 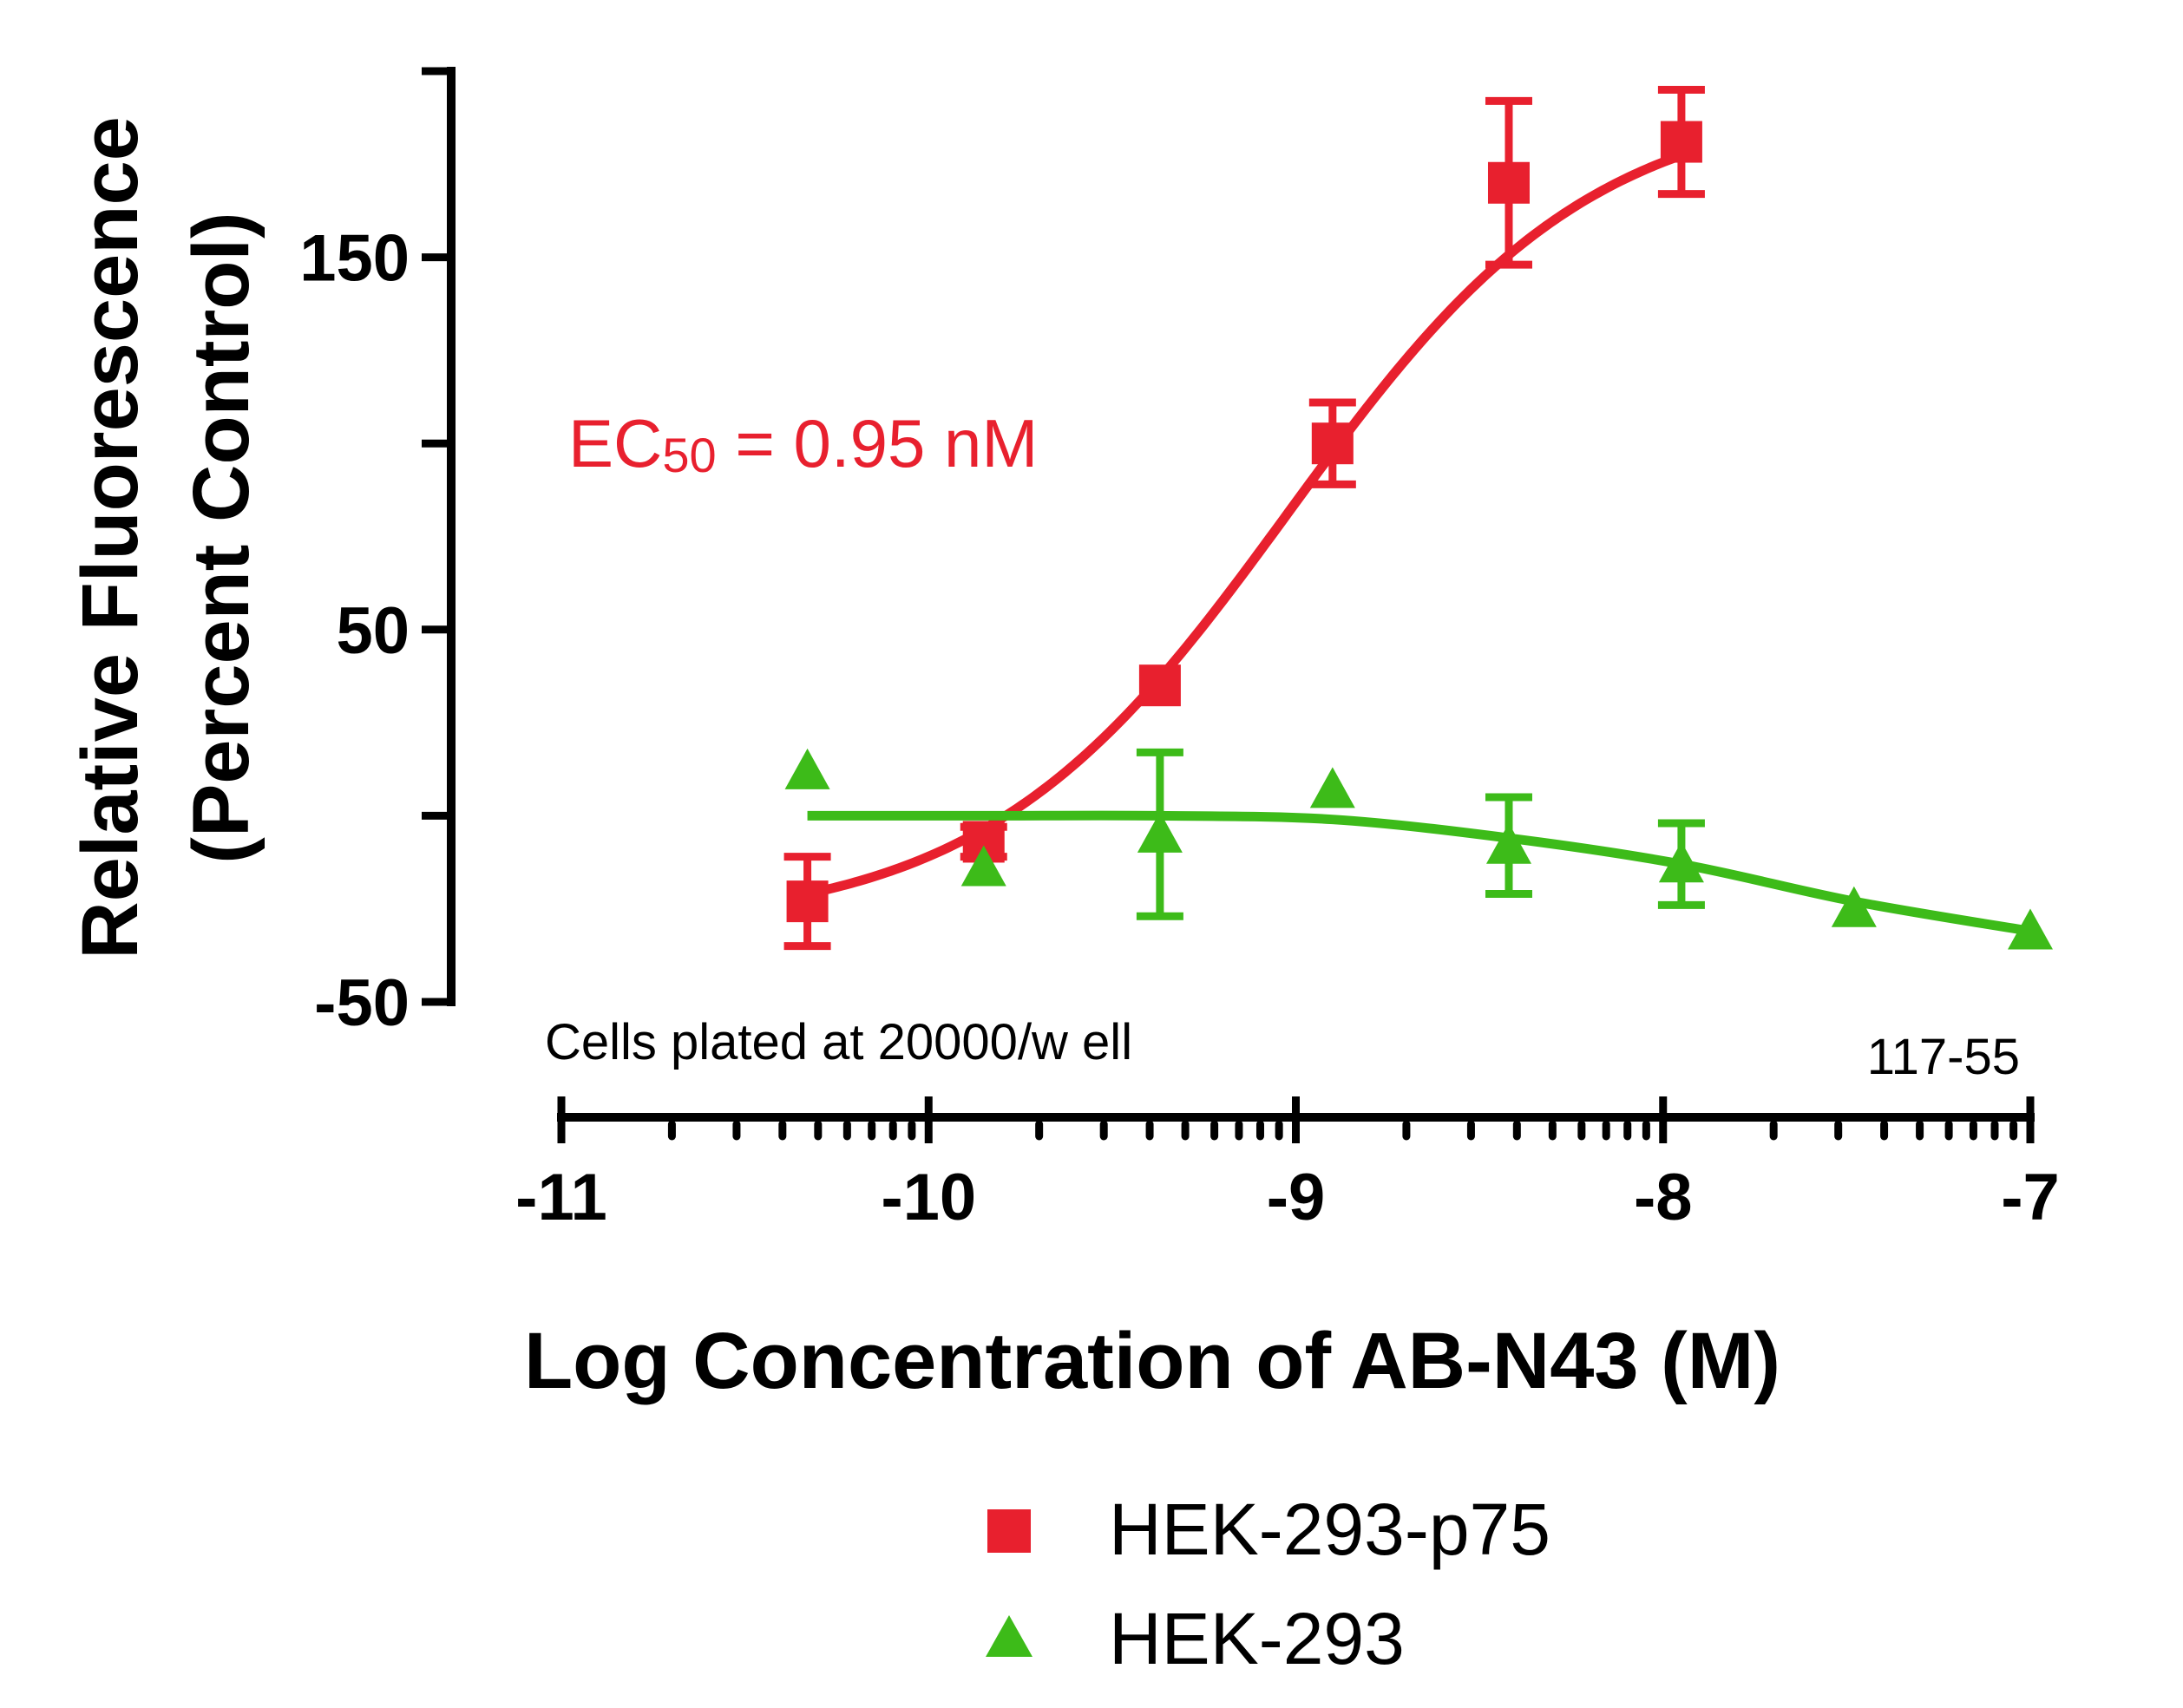 I want to click on ec50-annotation: EC50 = 0.95 nM, so click(x=803, y=443).